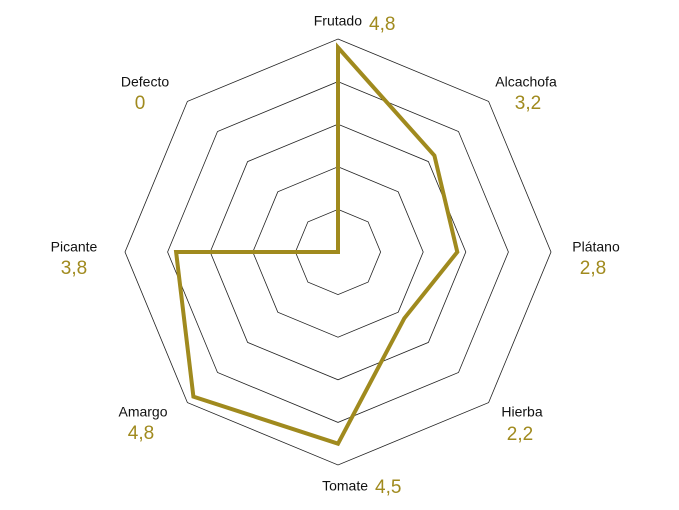 Image resolution: width=679 pixels, height=510 pixels. I want to click on value-label: 2,2, so click(520, 434).